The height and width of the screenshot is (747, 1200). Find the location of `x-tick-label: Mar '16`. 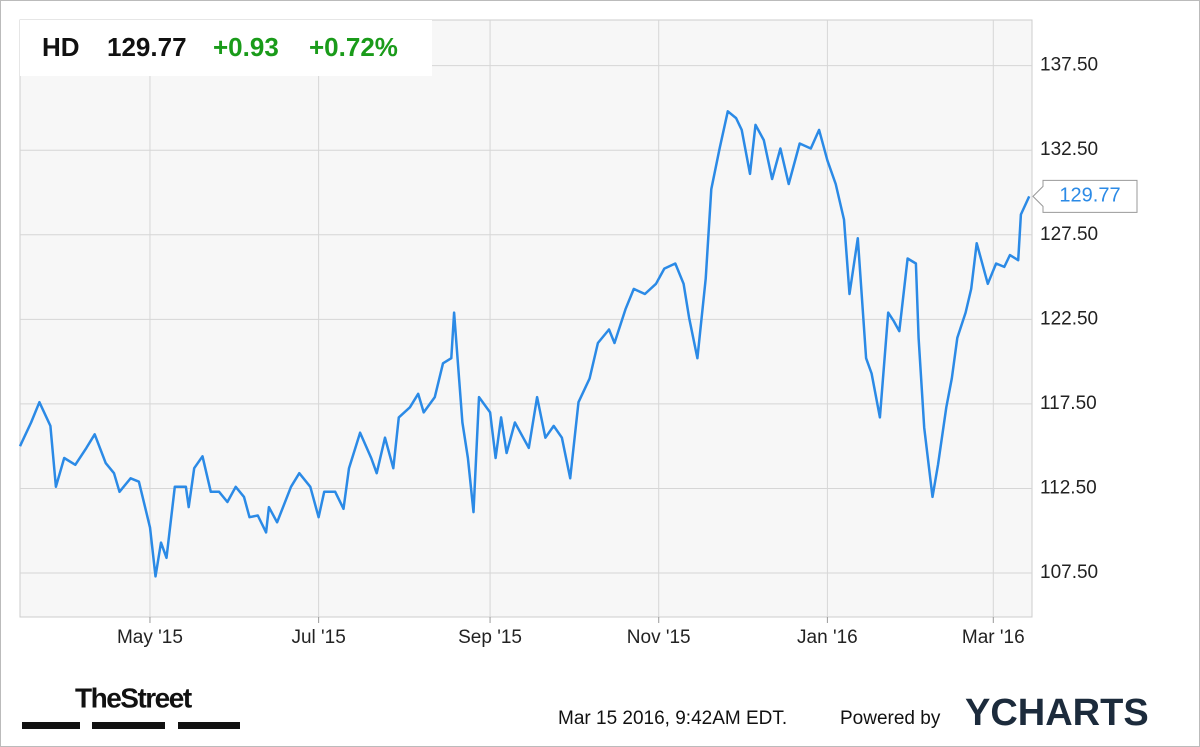

x-tick-label: Mar '16 is located at coordinates (993, 637).